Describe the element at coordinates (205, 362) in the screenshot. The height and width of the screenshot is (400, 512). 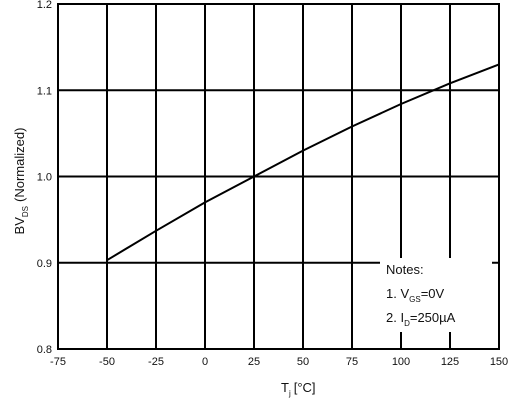
I see `x-tick-label: 0` at that location.